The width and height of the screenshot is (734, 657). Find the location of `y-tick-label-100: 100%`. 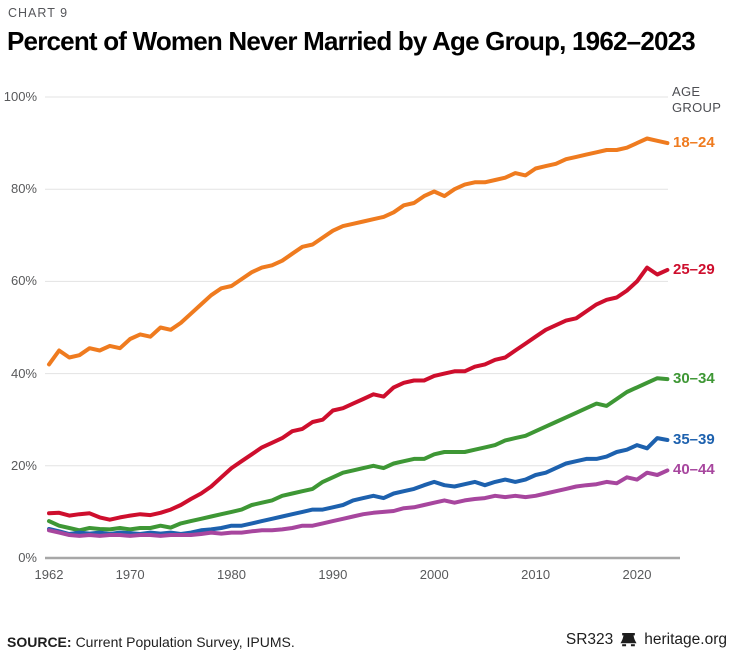

y-tick-label-100: 100% is located at coordinates (20, 96).